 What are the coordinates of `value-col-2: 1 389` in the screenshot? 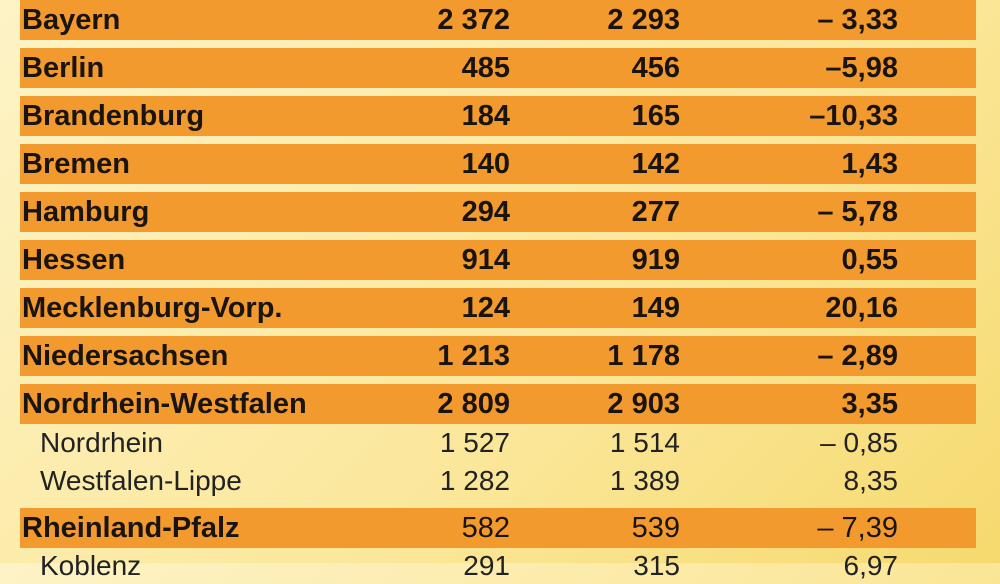 It's located at (644, 480).